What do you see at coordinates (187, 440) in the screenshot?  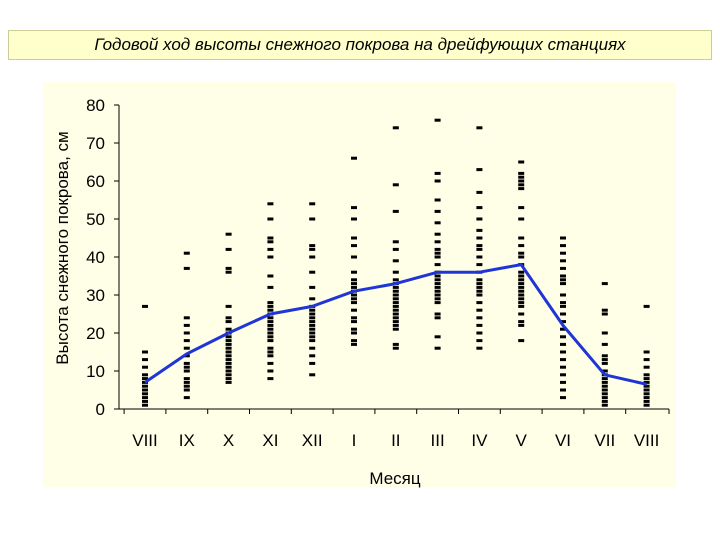 I see `x-tick-label: IX` at bounding box center [187, 440].